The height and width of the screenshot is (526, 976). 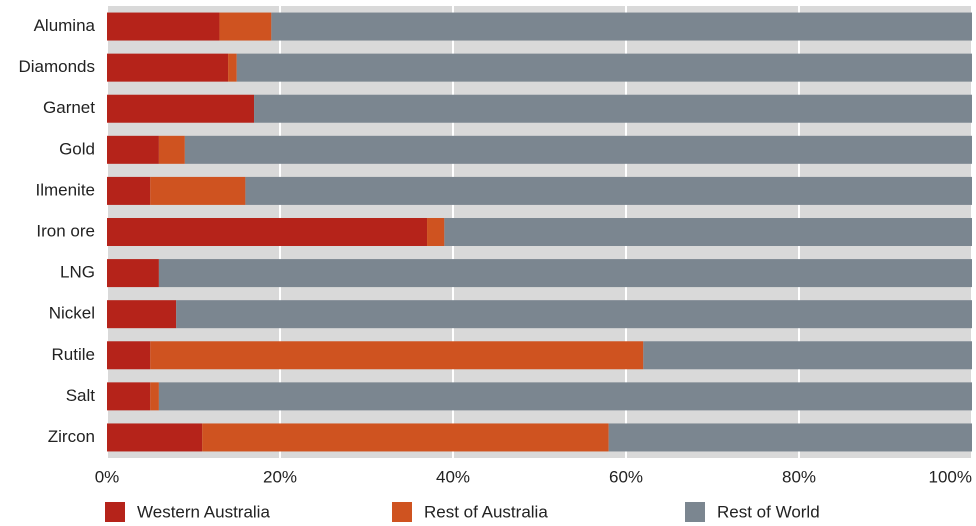 I want to click on y-tick-label: Rutile, so click(x=73, y=354).